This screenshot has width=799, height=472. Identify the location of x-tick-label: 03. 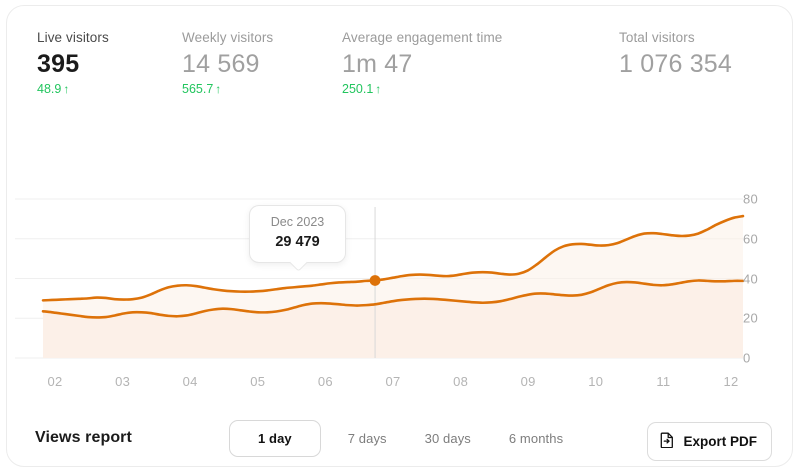
(123, 381).